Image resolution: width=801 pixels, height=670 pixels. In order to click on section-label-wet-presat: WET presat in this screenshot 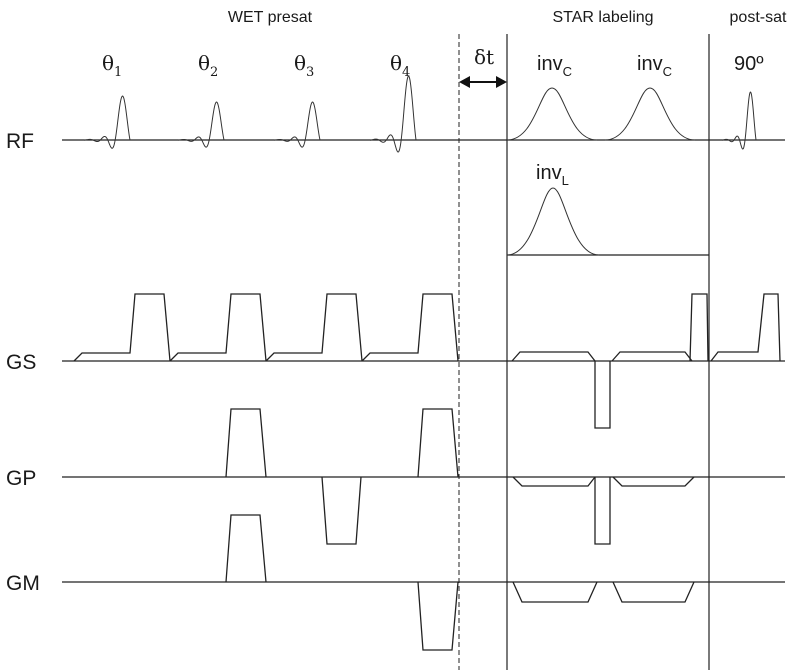, I will do `click(270, 17)`.